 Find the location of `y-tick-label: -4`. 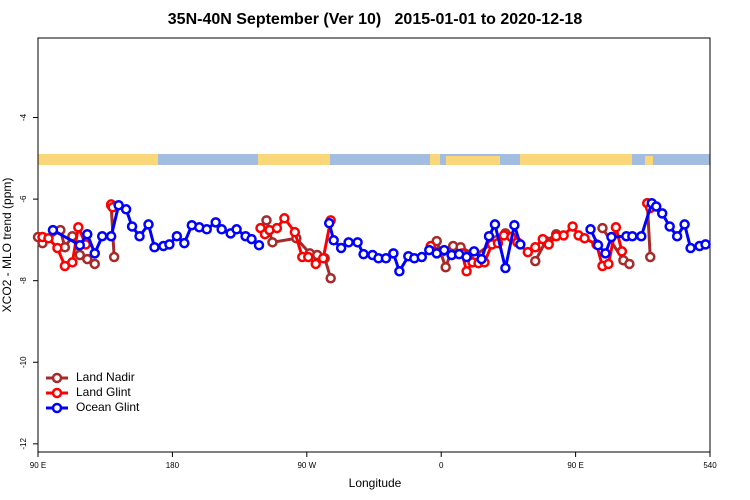

y-tick-label: -4 is located at coordinates (23, 117).